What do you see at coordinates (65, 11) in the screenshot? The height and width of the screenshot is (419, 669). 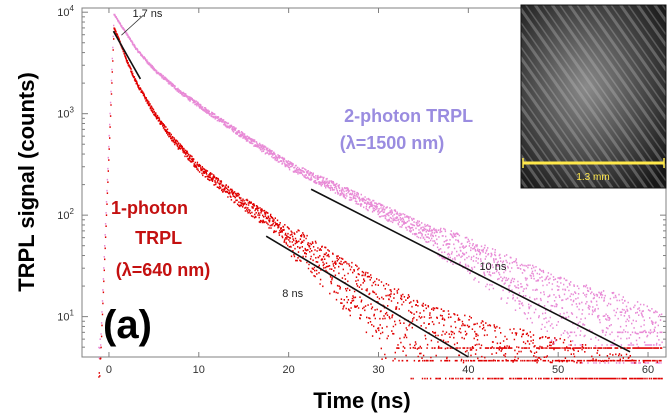 I see `y-tick-label: 10⁴` at bounding box center [65, 11].